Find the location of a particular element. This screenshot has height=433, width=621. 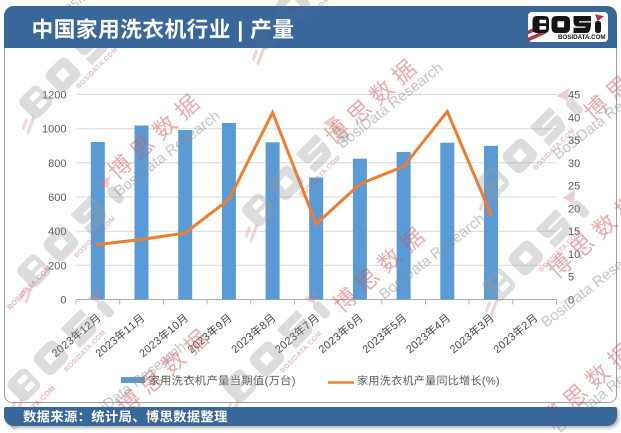

svg-text: 400 is located at coordinates (57, 232).